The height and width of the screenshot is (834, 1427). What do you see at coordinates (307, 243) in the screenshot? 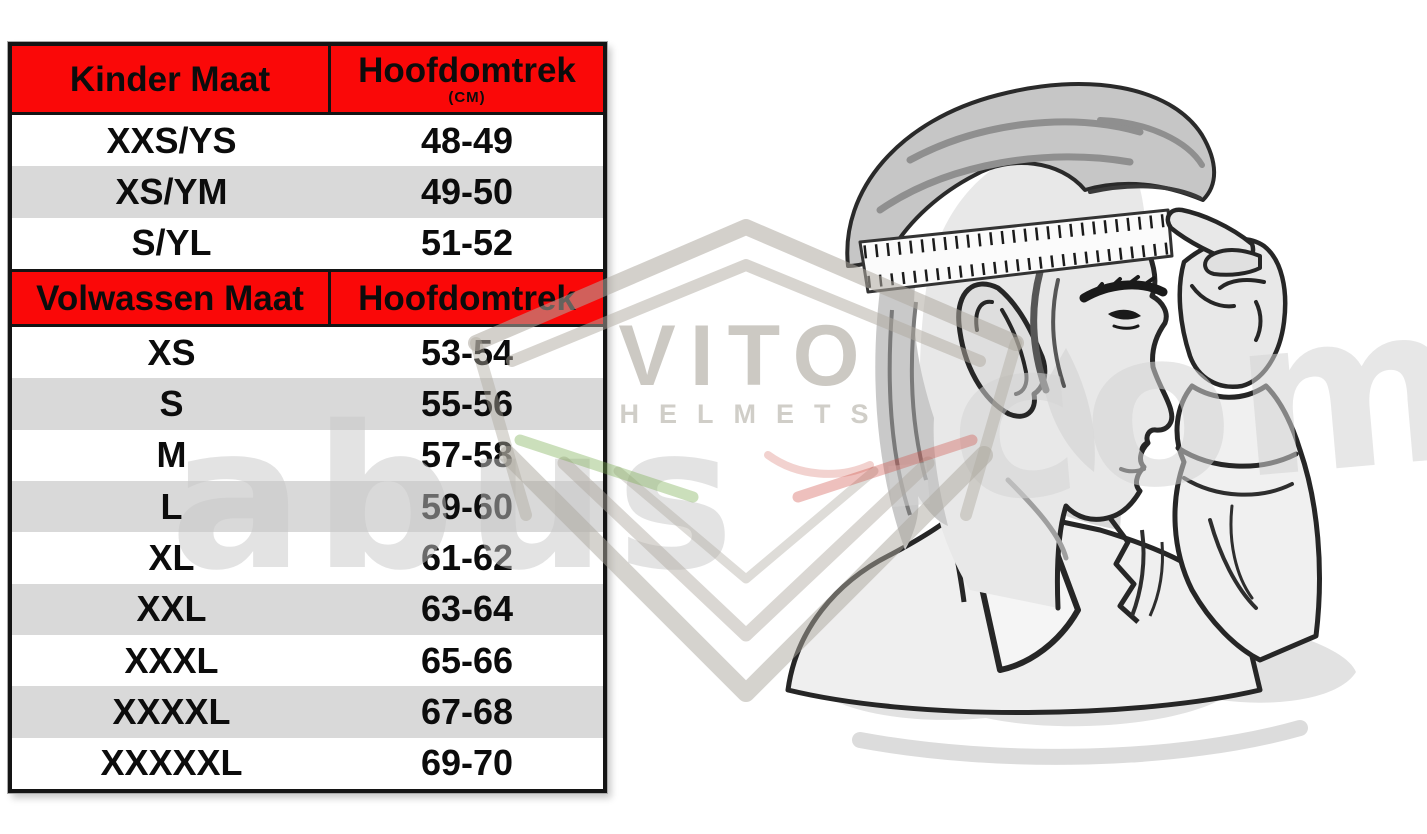
I see `size-row: S/YL 51-52` at bounding box center [307, 243].